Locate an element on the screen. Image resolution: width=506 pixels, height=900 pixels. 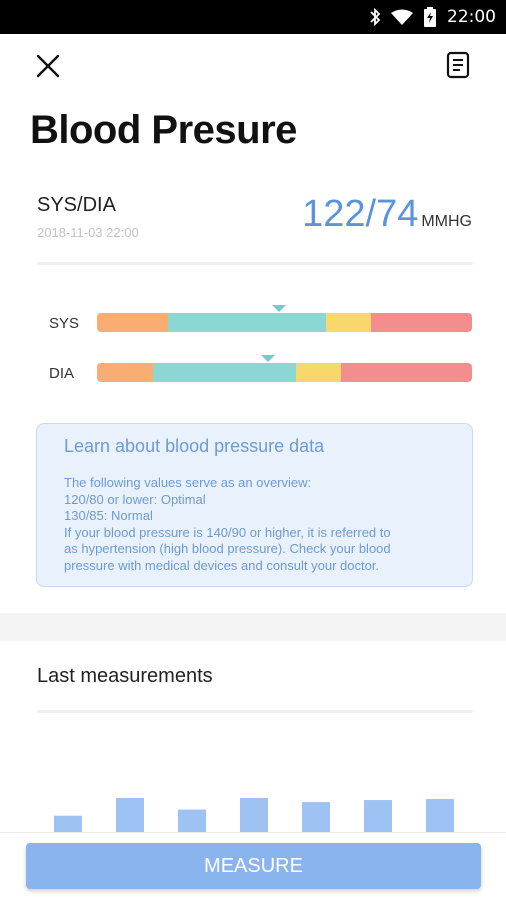
info-line: 120/80 or lower: Optimal is located at coordinates (135, 499).